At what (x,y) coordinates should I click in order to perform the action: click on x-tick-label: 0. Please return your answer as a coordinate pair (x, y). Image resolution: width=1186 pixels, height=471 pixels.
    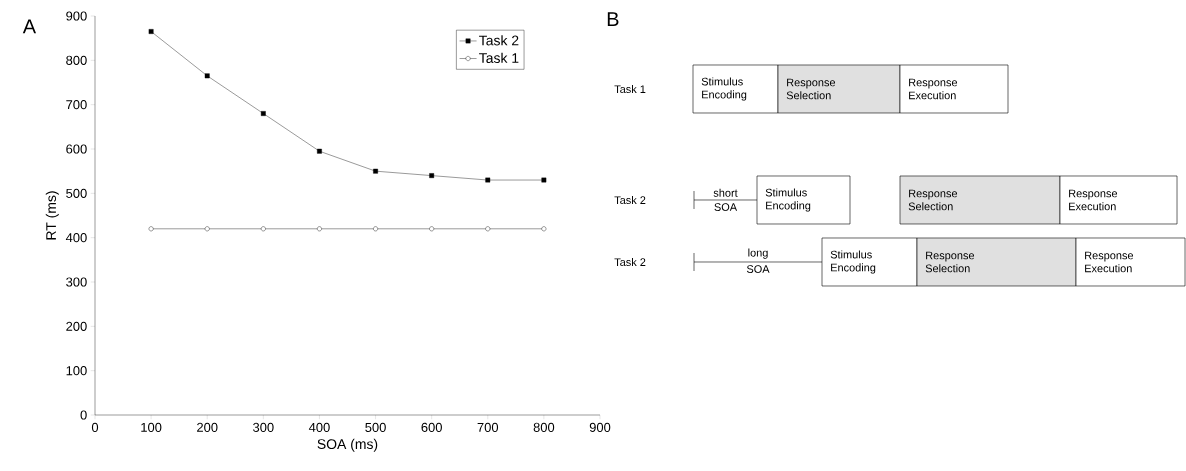
    Looking at the image, I should click on (95, 427).